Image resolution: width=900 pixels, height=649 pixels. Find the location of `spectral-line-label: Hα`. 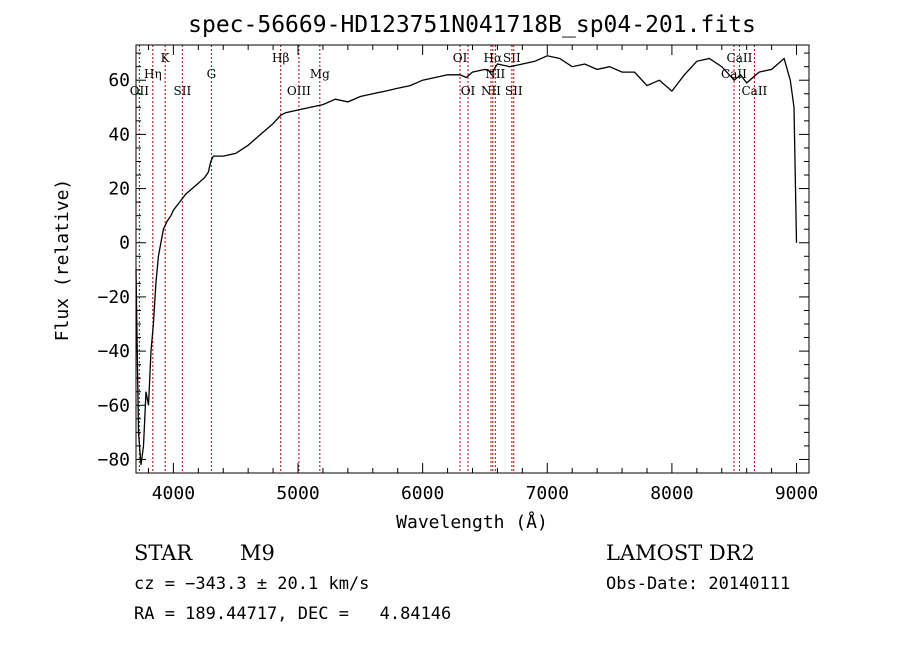

spectral-line-label: Hα is located at coordinates (493, 58).